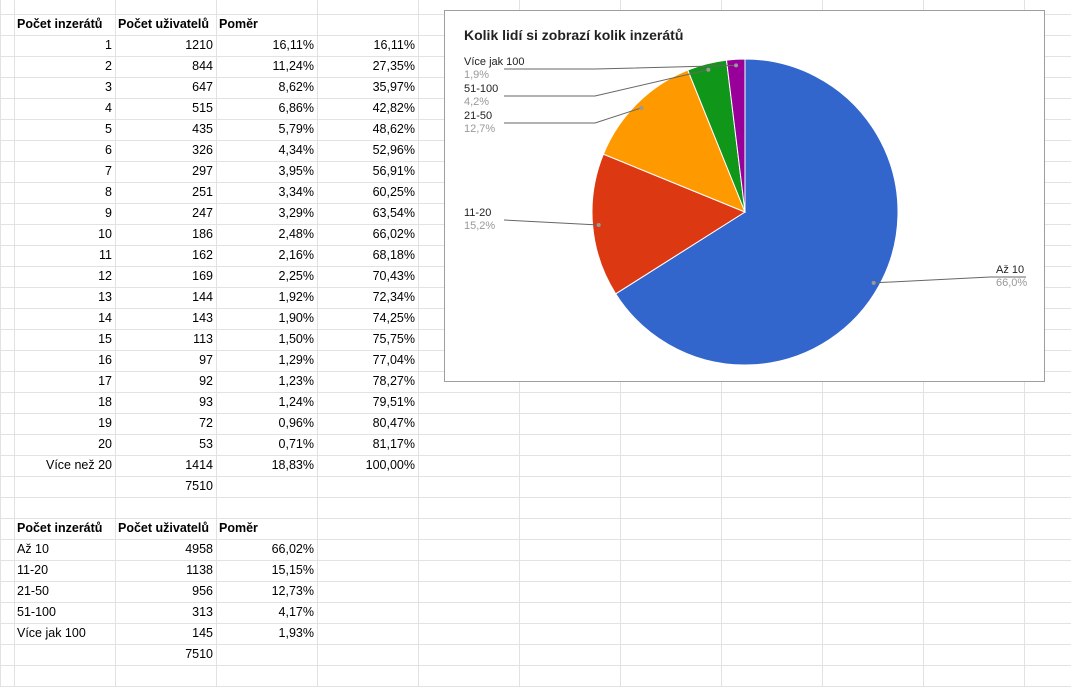  What do you see at coordinates (33, 549) in the screenshot?
I see `table-cell: Až 10` at bounding box center [33, 549].